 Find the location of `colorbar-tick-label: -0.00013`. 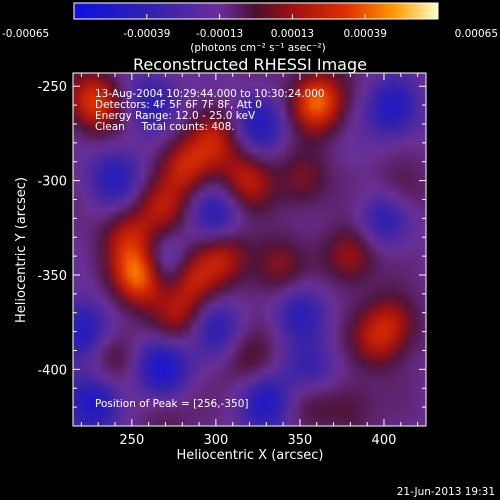

colorbar-tick-label: -0.00013 is located at coordinates (219, 34).